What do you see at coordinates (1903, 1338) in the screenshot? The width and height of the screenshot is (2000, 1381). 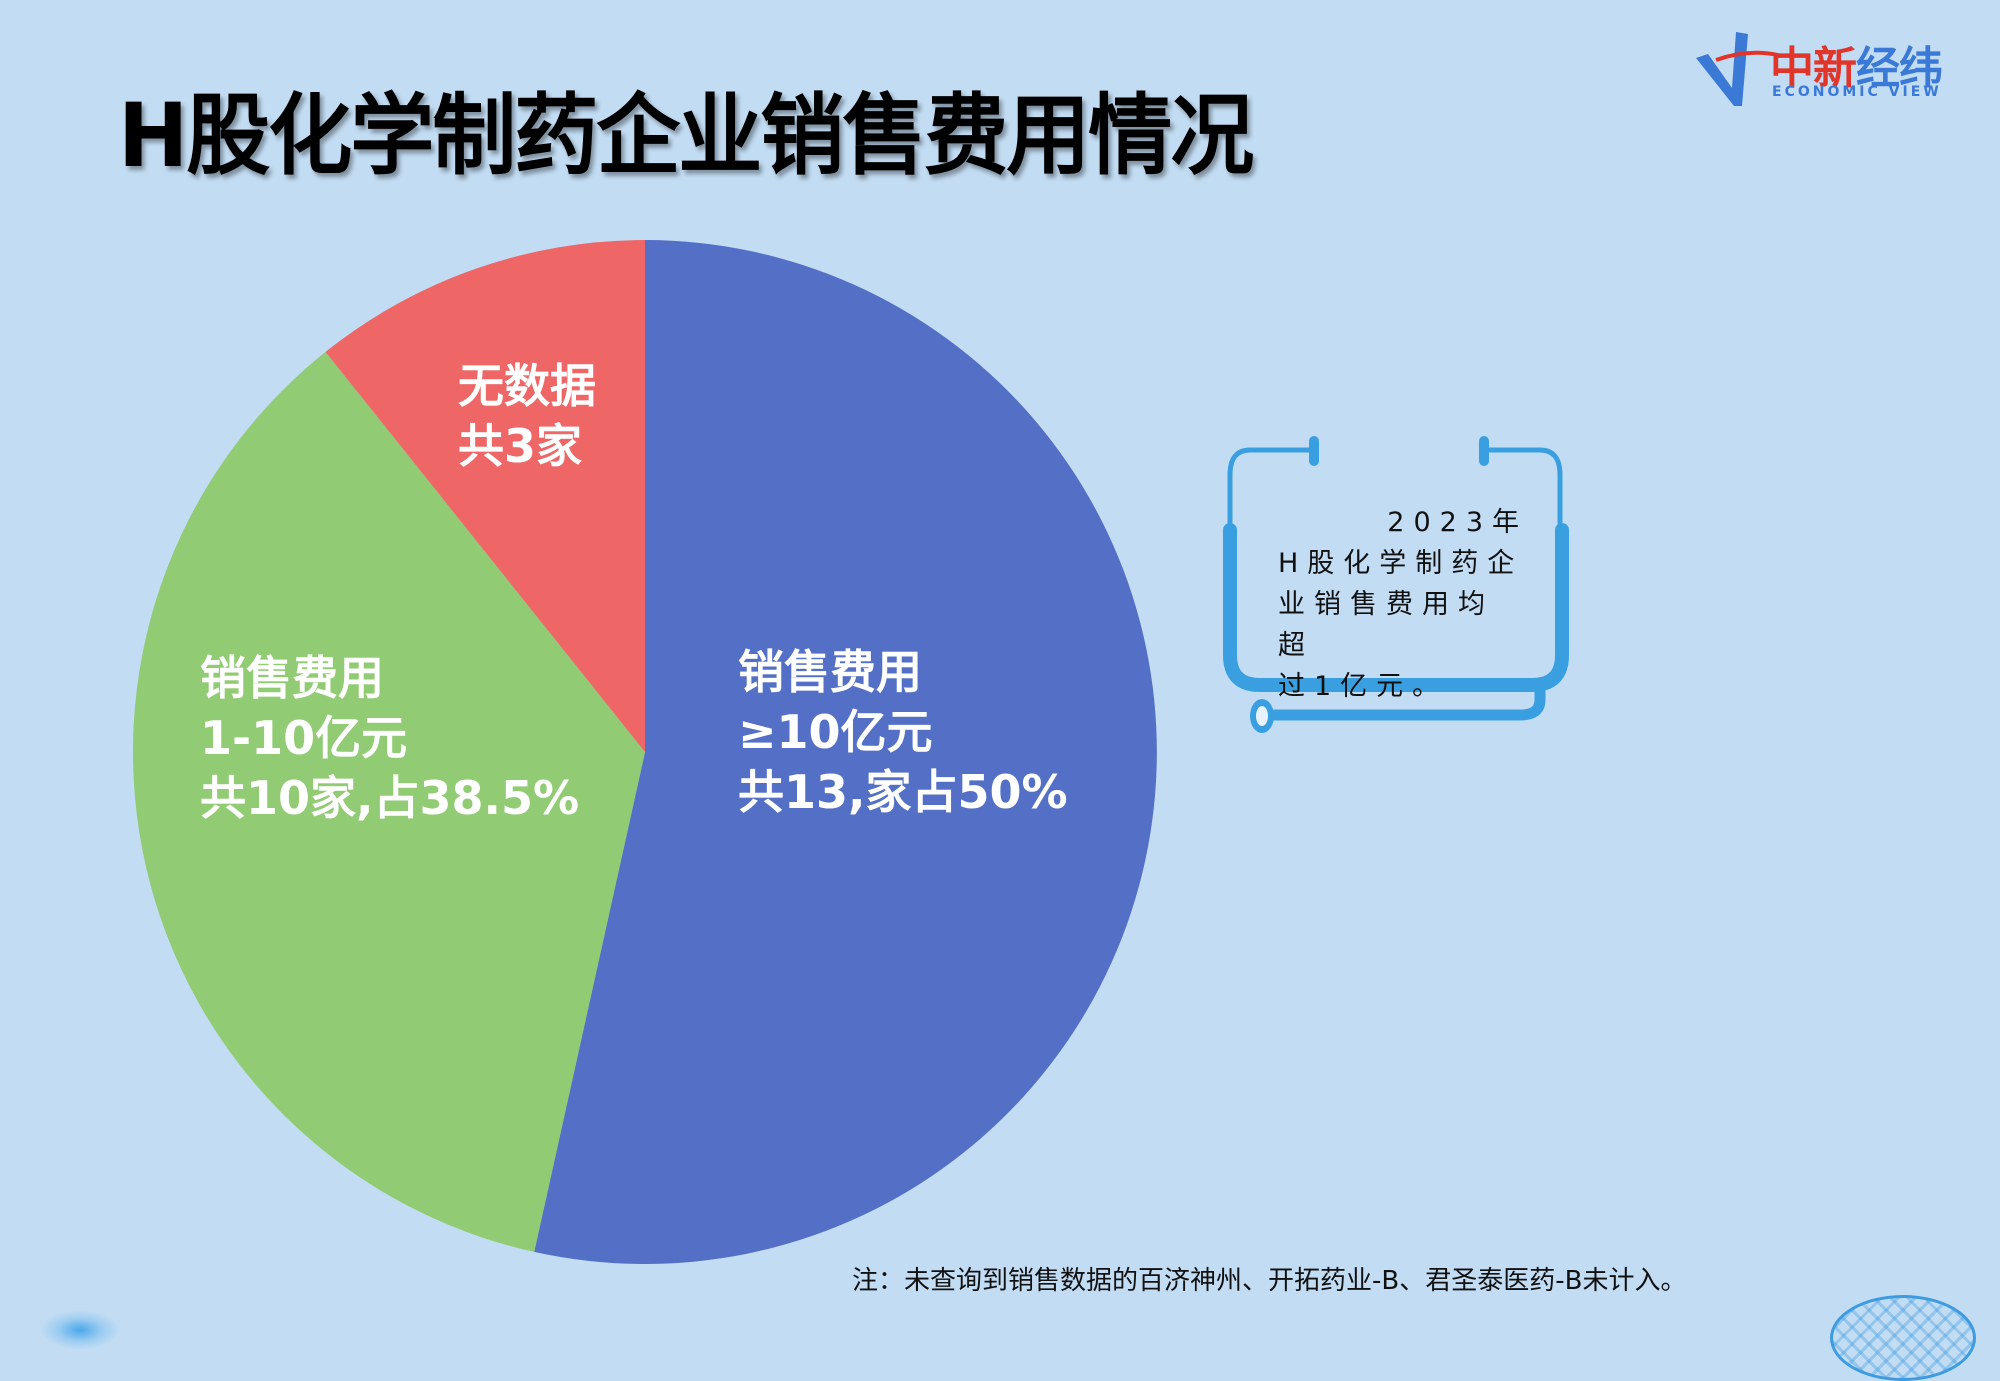 I see `globe-icon` at bounding box center [1903, 1338].